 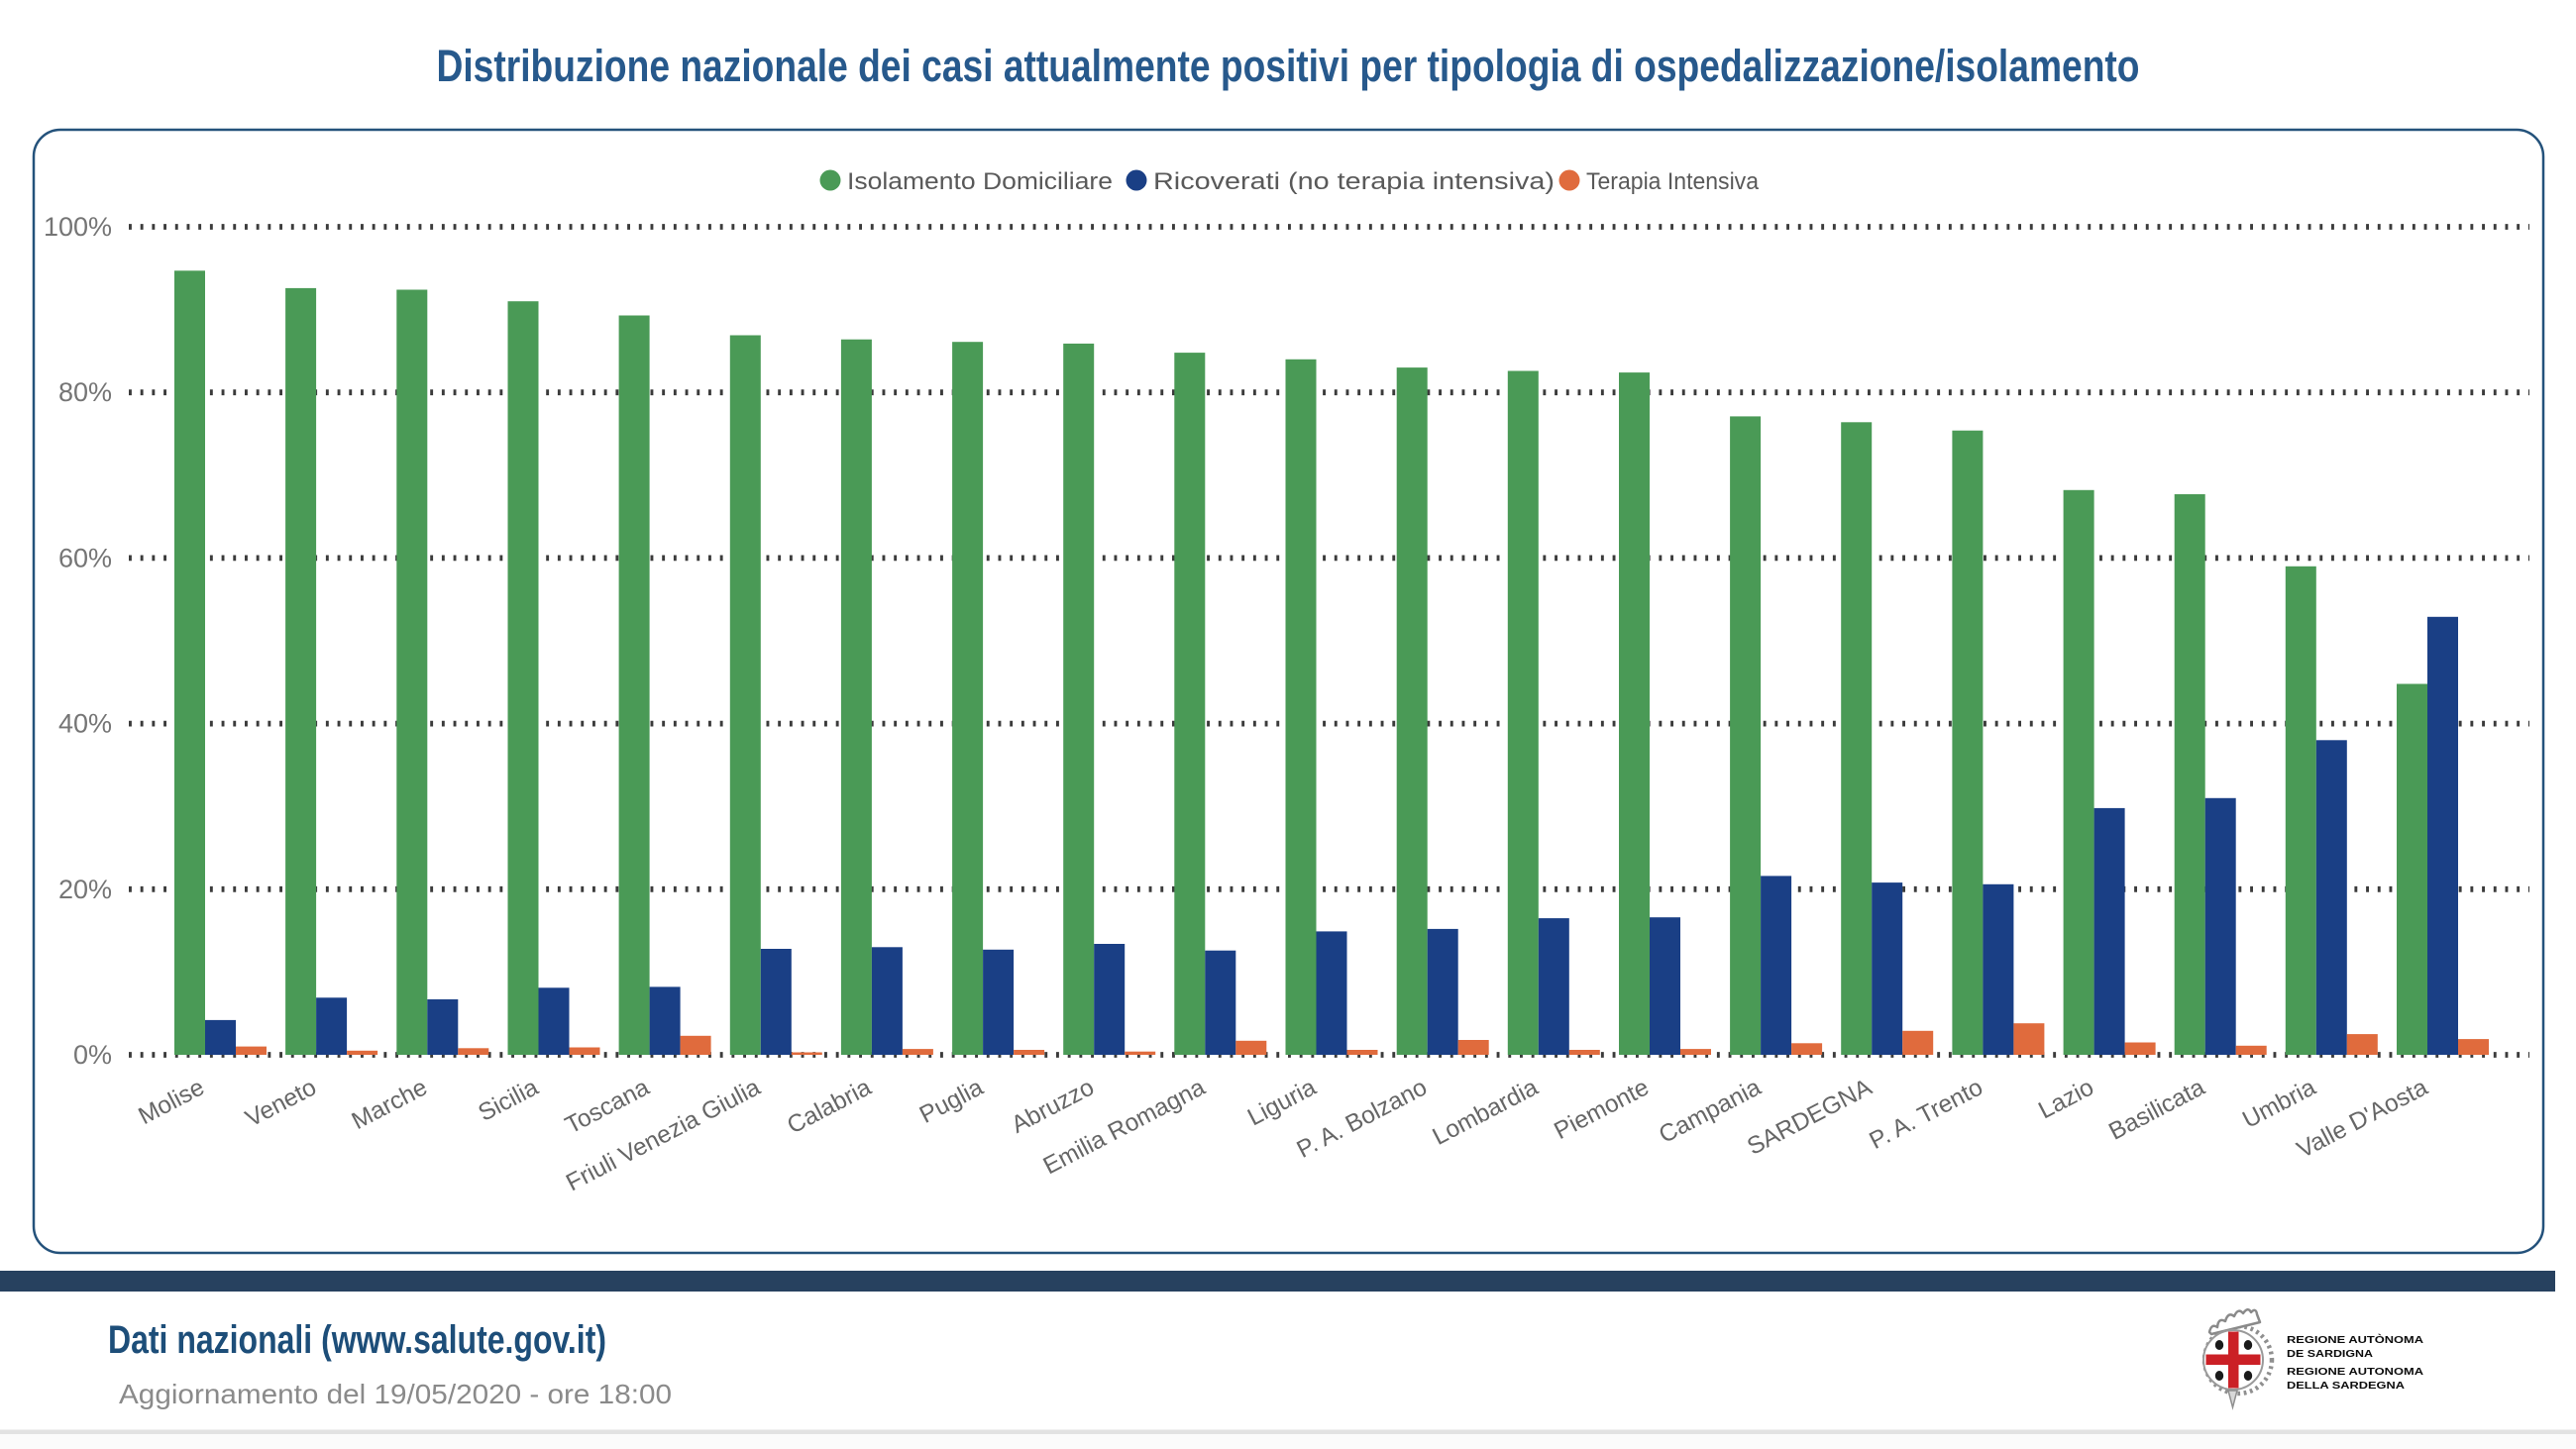 What do you see at coordinates (85, 392) in the screenshot?
I see `svg-text: 80%` at bounding box center [85, 392].